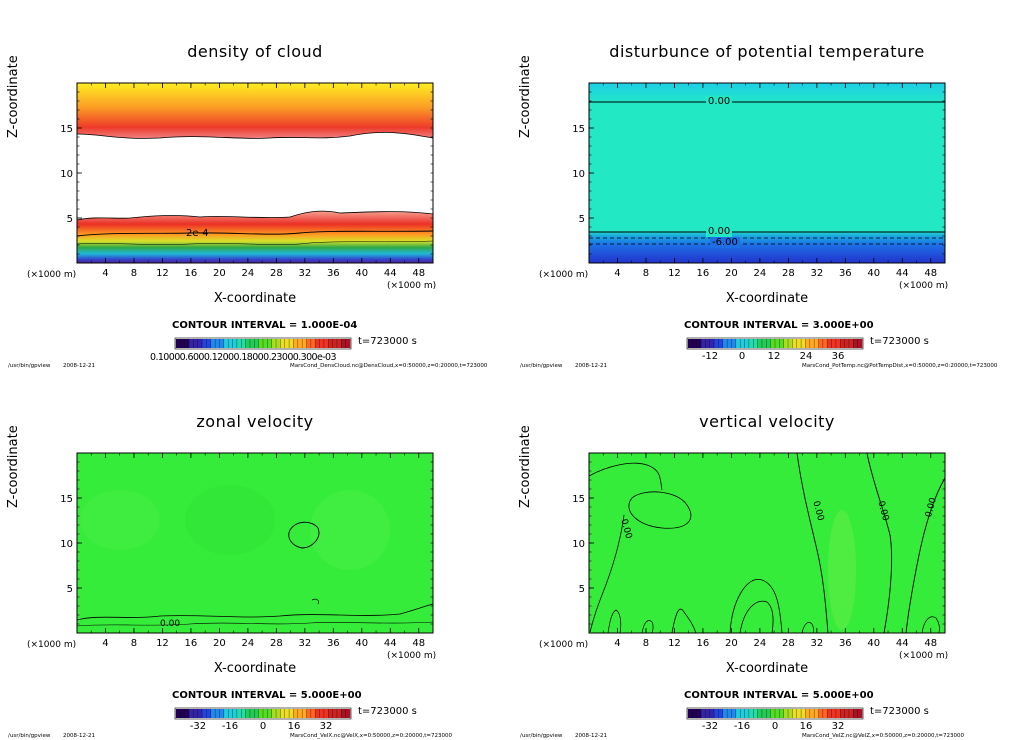 This screenshot has width=1024, height=740. What do you see at coordinates (578, 174) in the screenshot?
I see `y-tick-label: 10` at bounding box center [578, 174].